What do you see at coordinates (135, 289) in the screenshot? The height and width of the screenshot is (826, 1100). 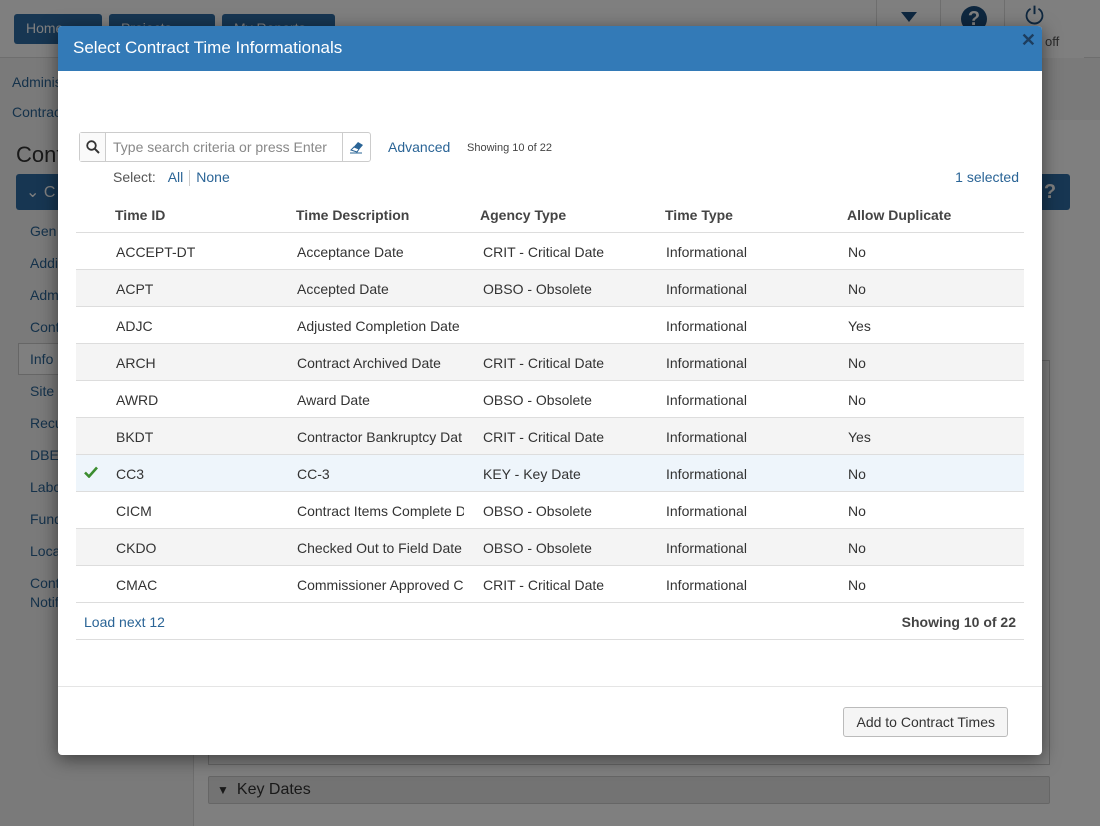 I see `cell-time-id: ACPT` at bounding box center [135, 289].